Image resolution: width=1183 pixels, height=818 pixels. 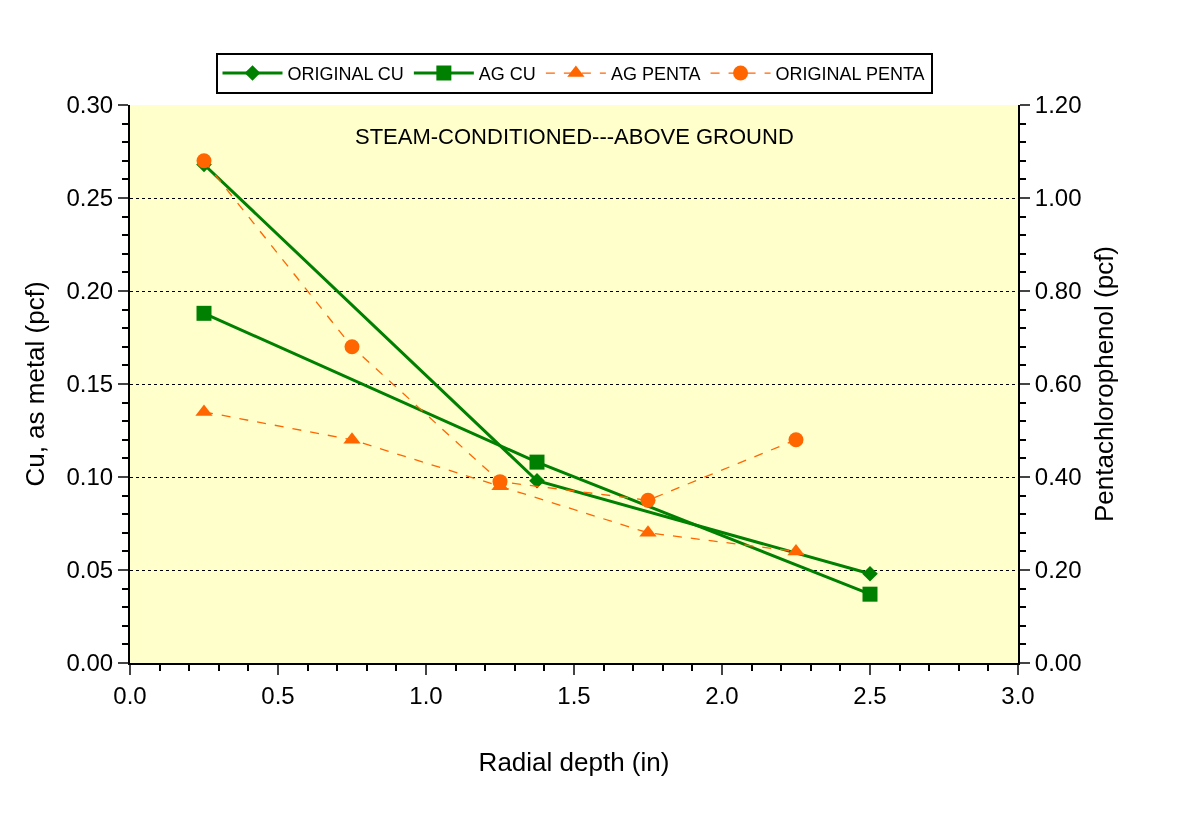 I want to click on y2-tick-label: 0.20, so click(x=1058, y=570).